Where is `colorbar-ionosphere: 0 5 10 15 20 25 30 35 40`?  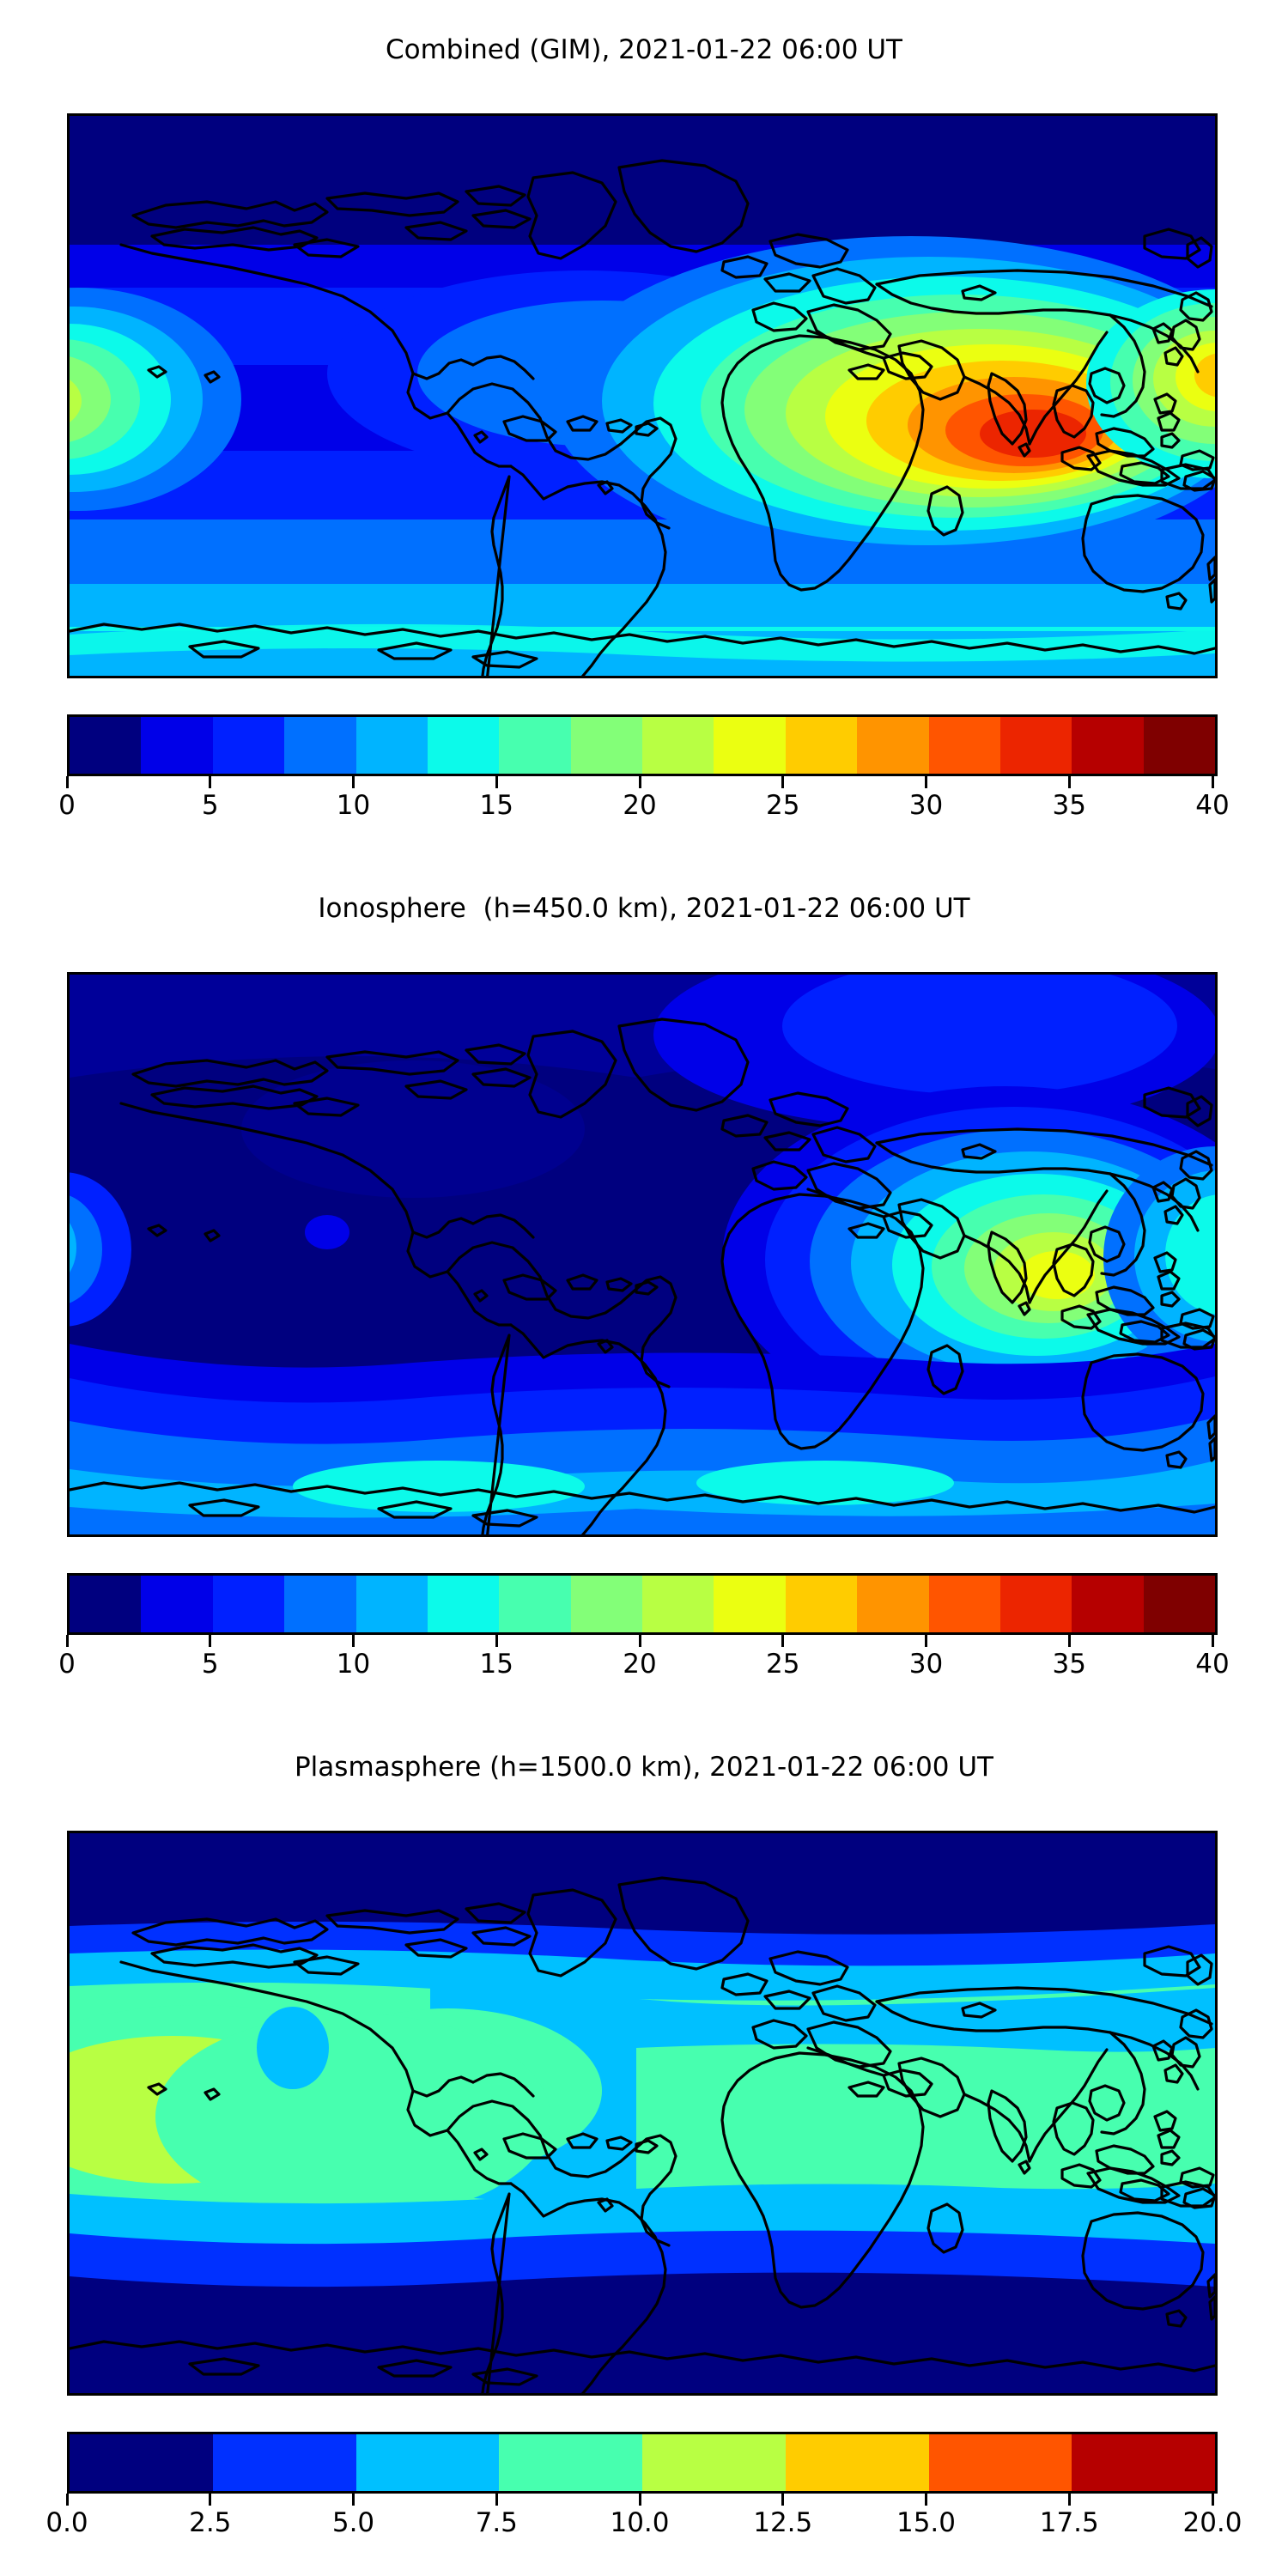
colorbar-ionosphere: 0 5 10 15 20 25 30 35 40 is located at coordinates (644, 1629).